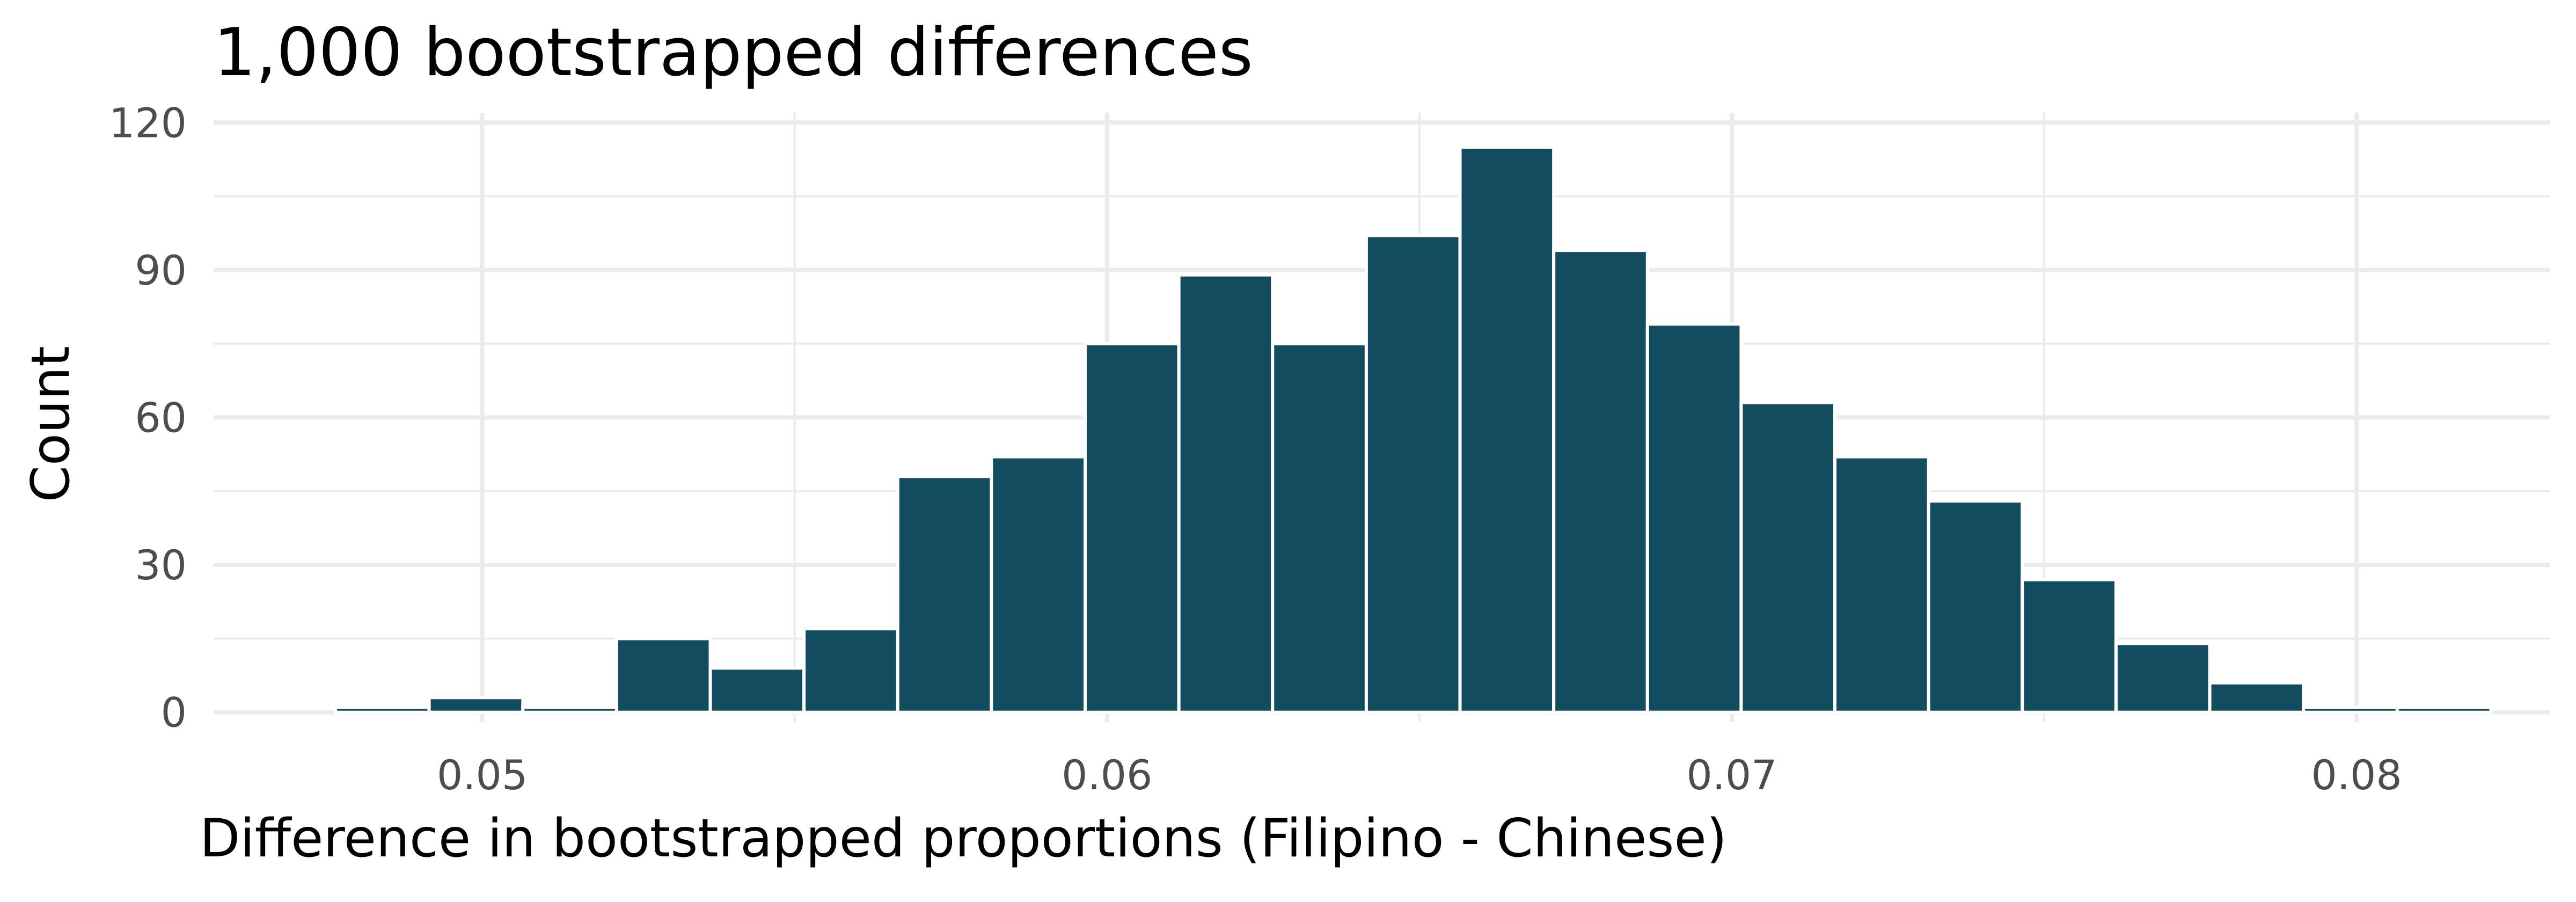 The height and width of the screenshot is (902, 2576). Describe the element at coordinates (1419, 775) in the screenshot. I see `x-axis-tick-labels: 0.05 0.06 0.07 0.08` at that location.